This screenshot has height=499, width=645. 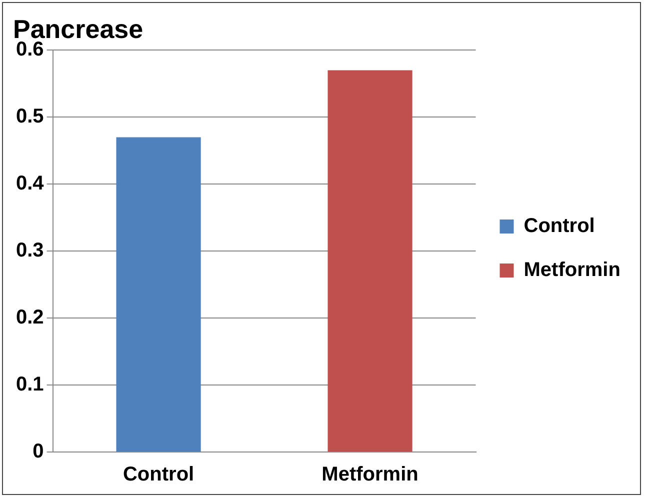 What do you see at coordinates (30, 183) in the screenshot?
I see `y-tick-label: 0.4` at bounding box center [30, 183].